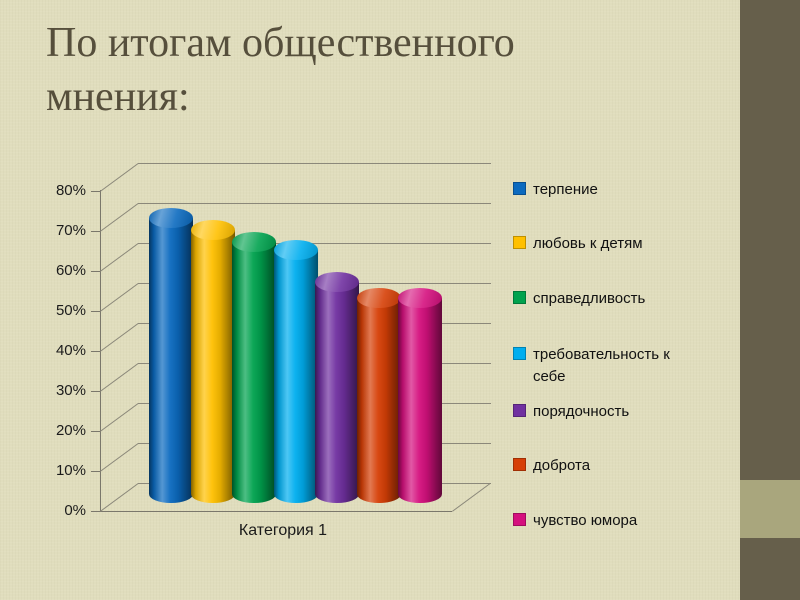  Describe the element at coordinates (602, 190) in the screenshot. I see `legend-item: терпение` at that location.